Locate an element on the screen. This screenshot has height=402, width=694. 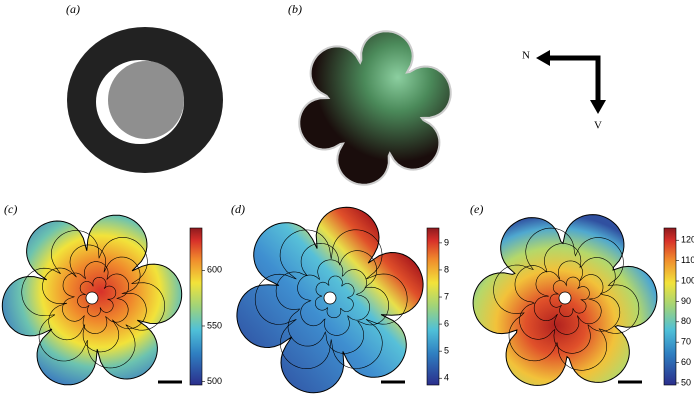
compass-ventral: V is located at coordinates (598, 126).